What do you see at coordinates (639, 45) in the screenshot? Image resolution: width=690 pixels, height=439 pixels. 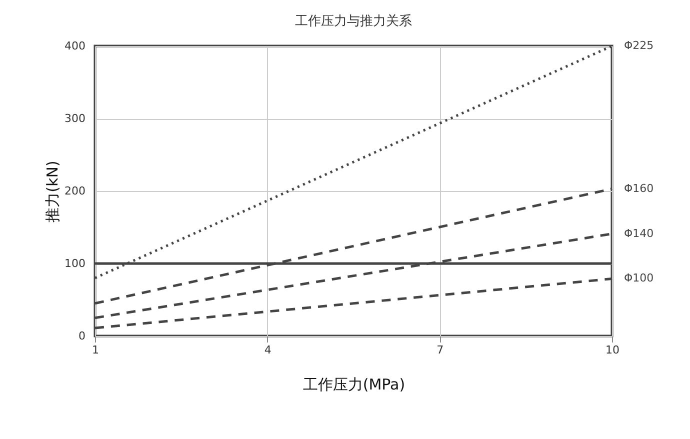 I see `series-label: Φ225` at bounding box center [639, 45].